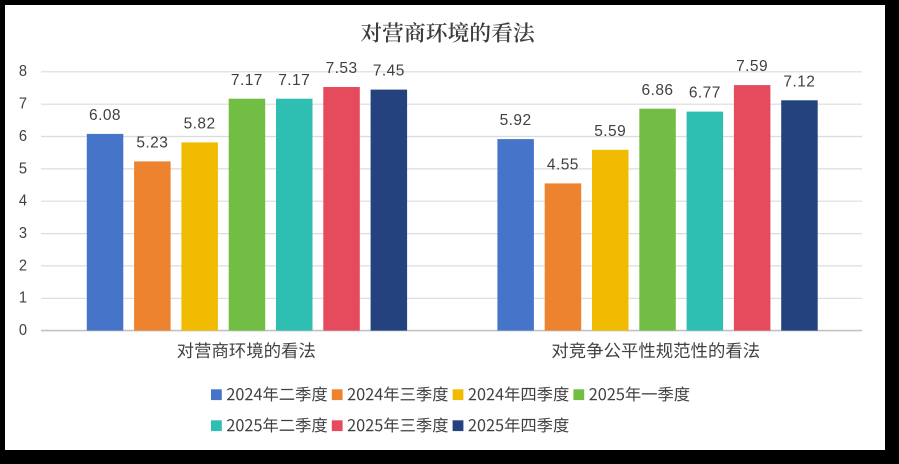 This screenshot has width=899, height=464. Describe the element at coordinates (516, 120) in the screenshot. I see `svg-text: 5.92` at that location.